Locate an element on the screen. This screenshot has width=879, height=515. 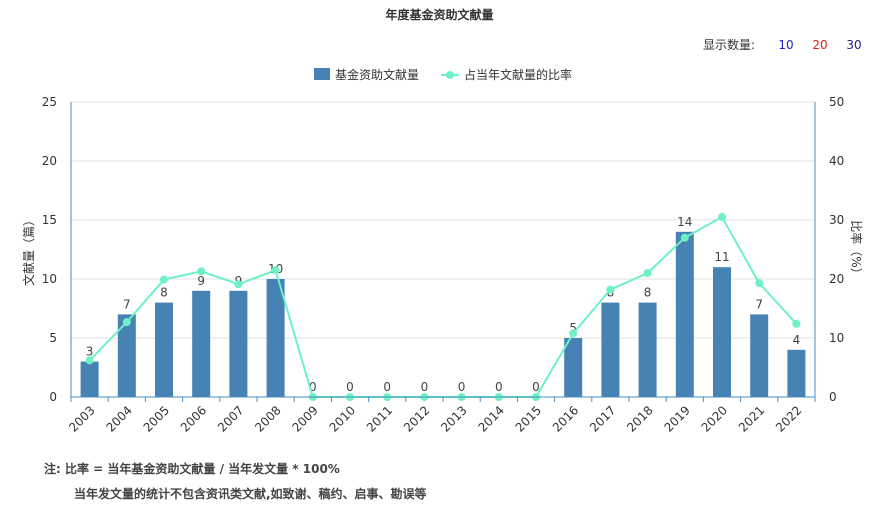
display-count-selector: 显示数量: 10 20 30 is located at coordinates (787, 44).